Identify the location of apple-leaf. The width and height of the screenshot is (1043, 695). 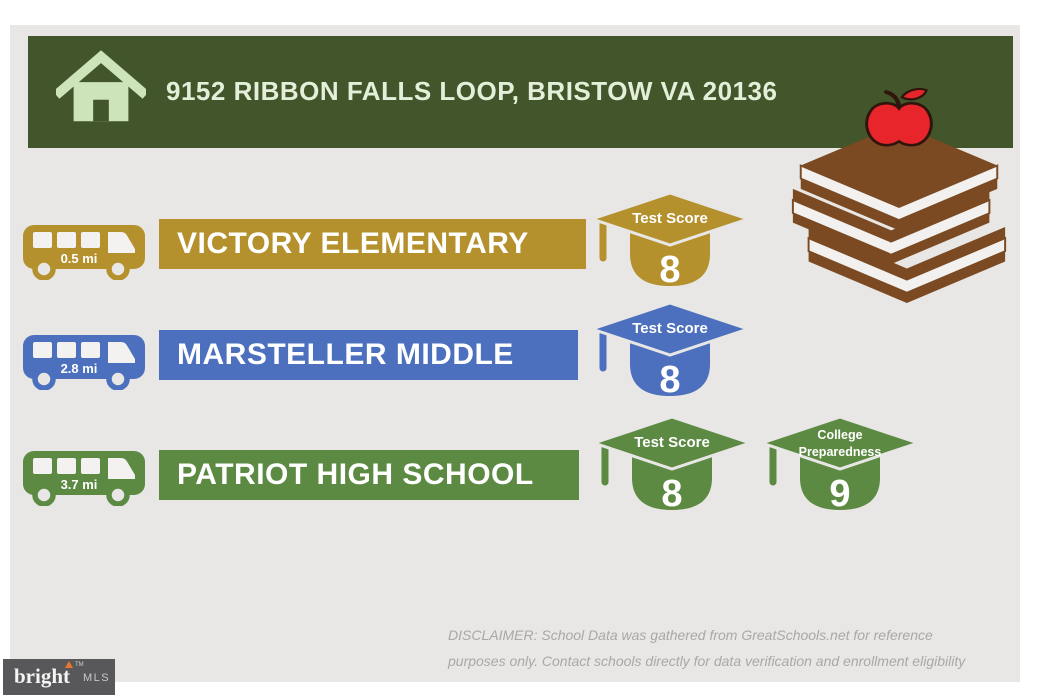
(914, 94).